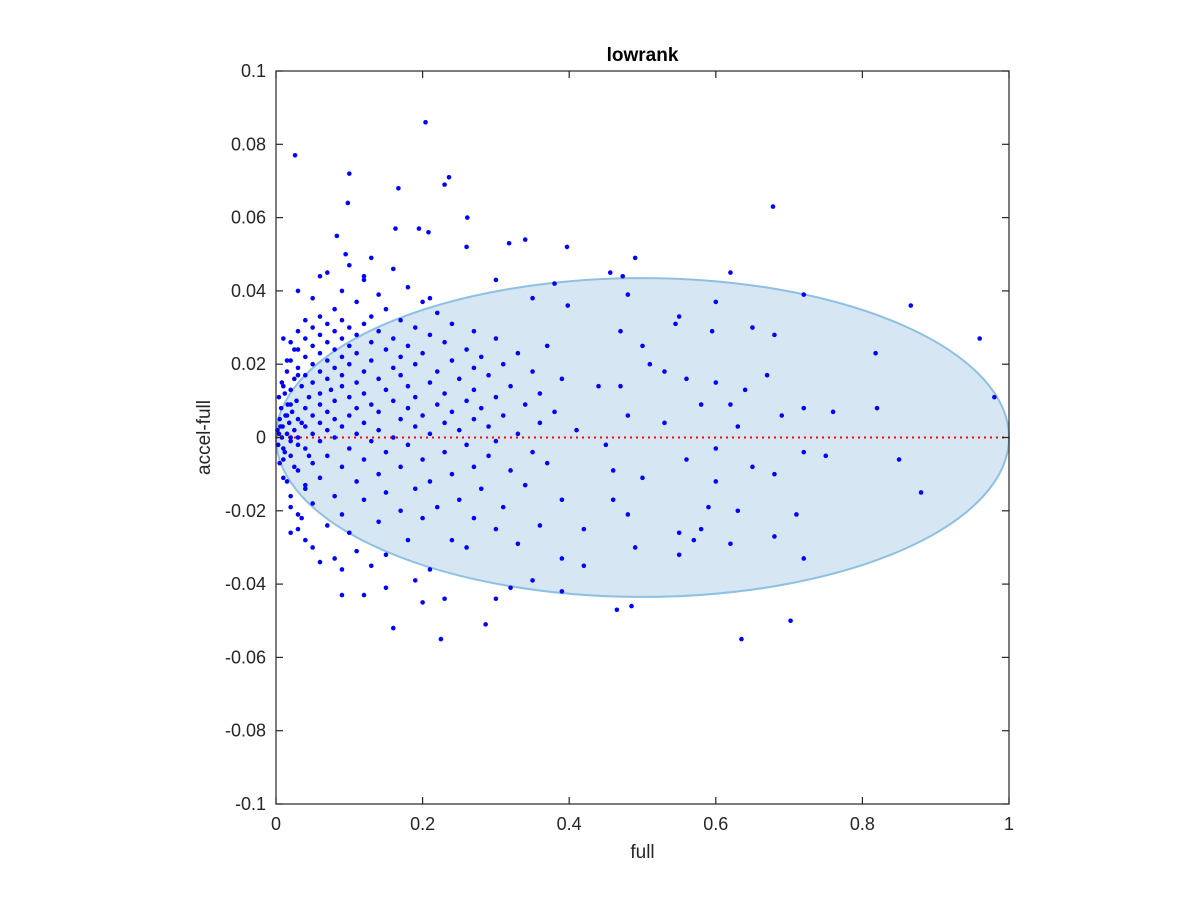 The image size is (1200, 900). What do you see at coordinates (245, 731) in the screenshot?
I see `y-tick-label: -0.08` at bounding box center [245, 731].